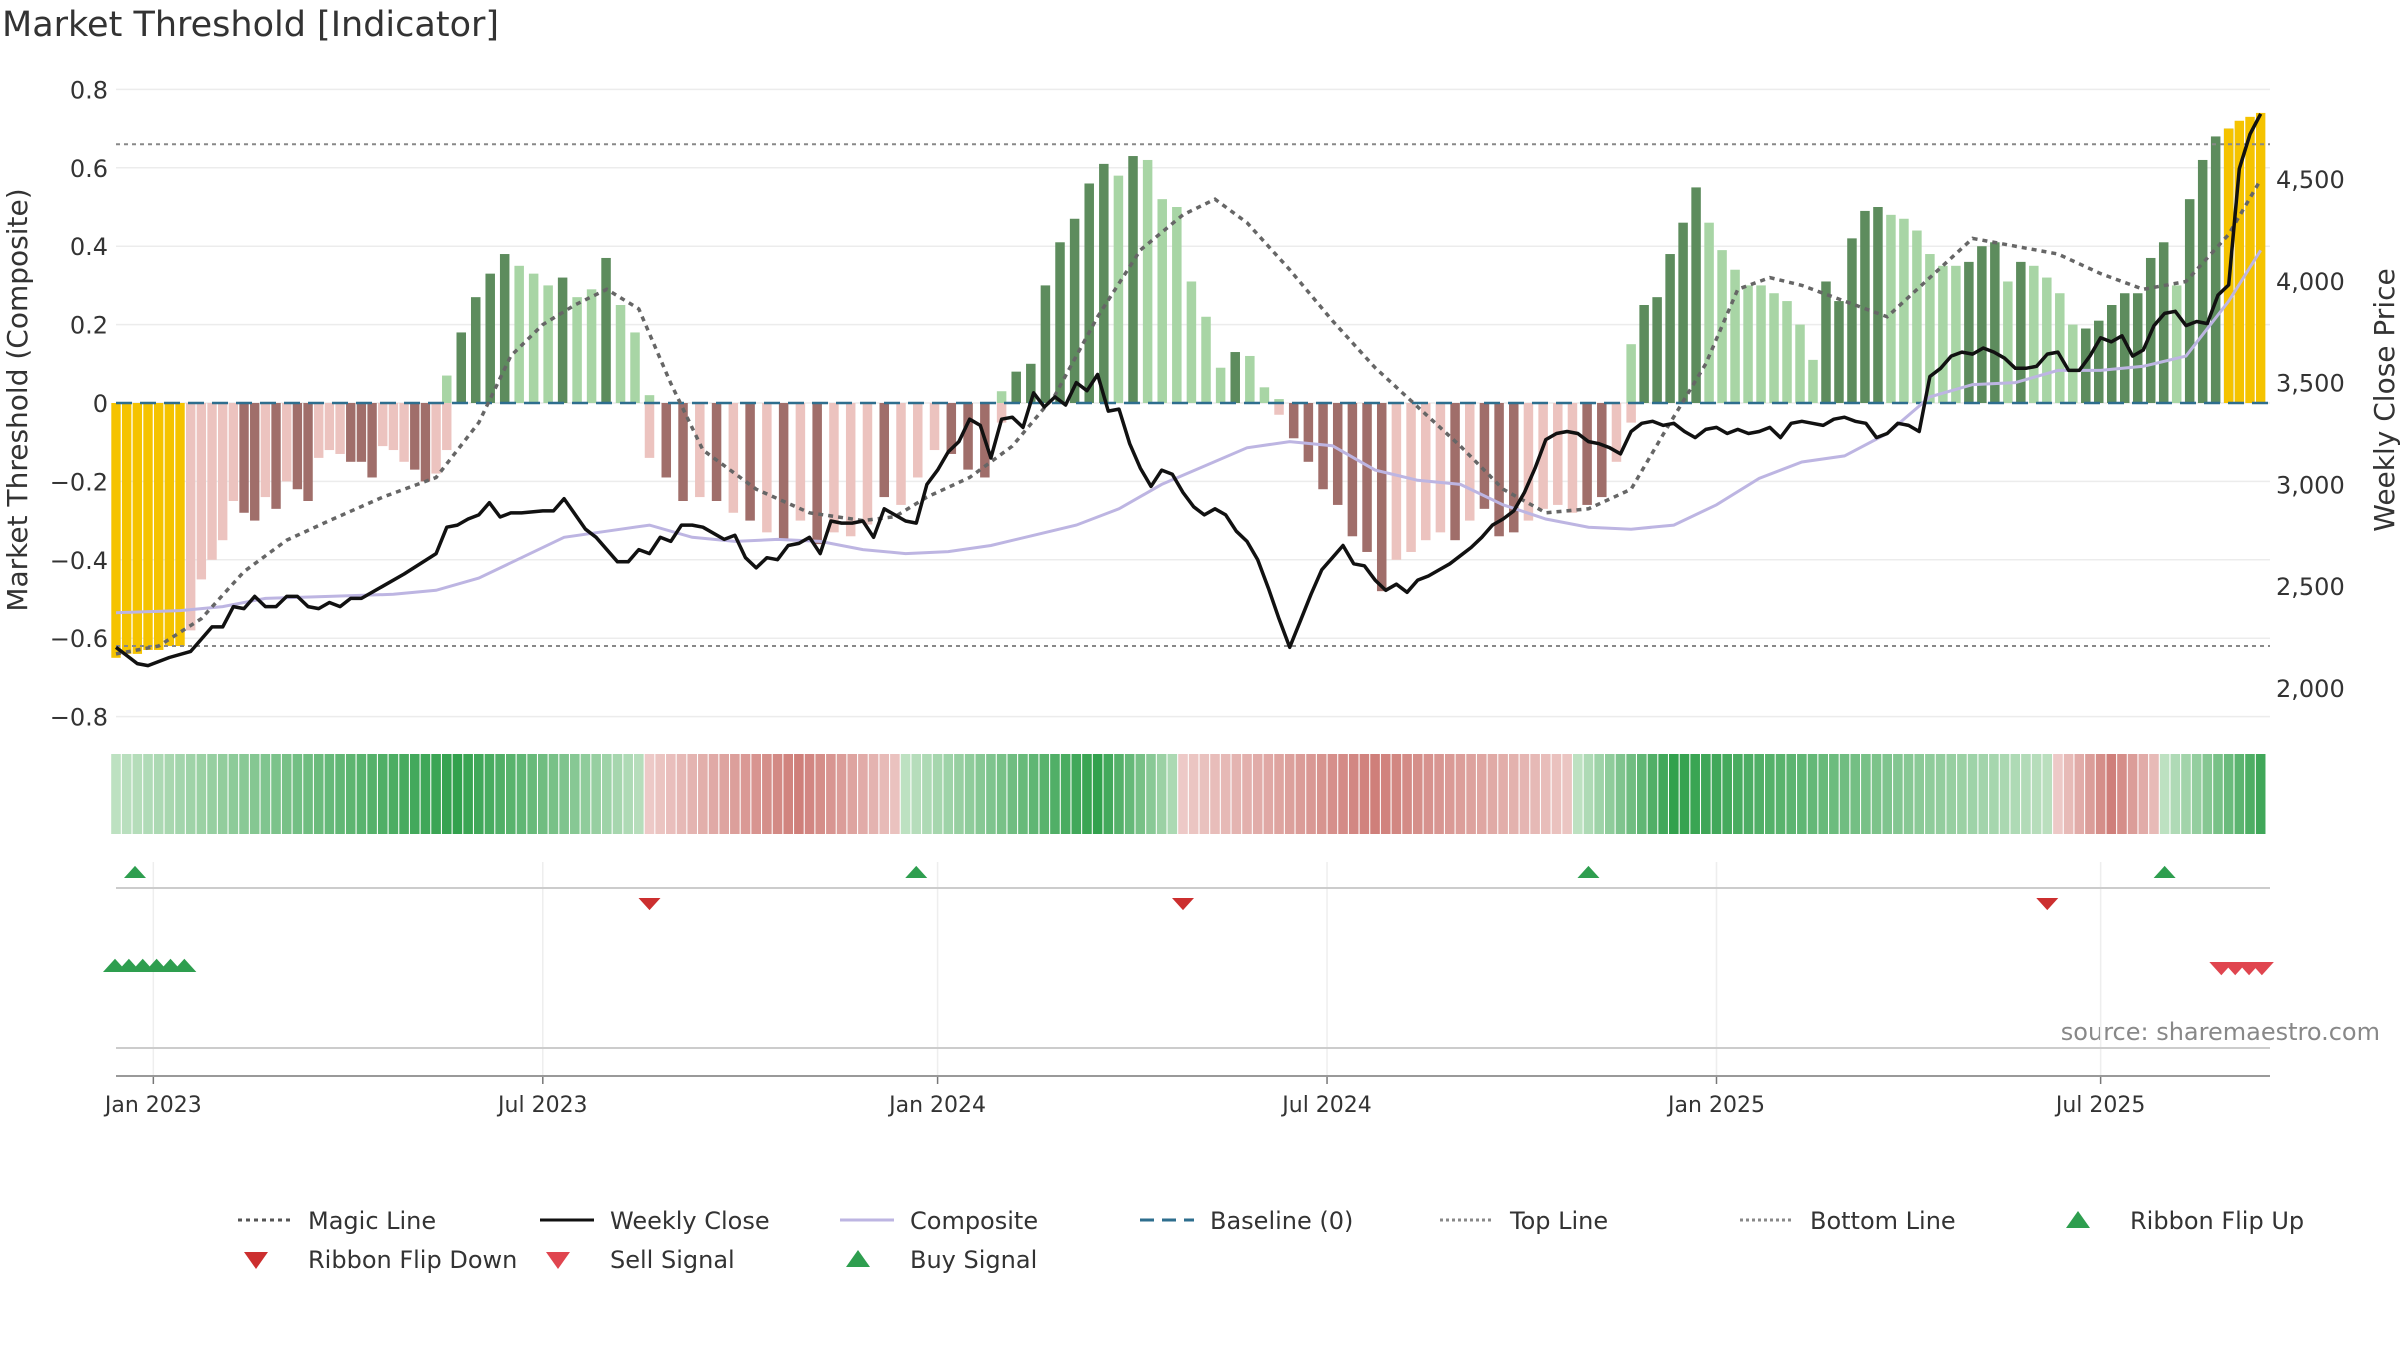  I want to click on y-right-tick-label: 2,500, so click(2310, 587).